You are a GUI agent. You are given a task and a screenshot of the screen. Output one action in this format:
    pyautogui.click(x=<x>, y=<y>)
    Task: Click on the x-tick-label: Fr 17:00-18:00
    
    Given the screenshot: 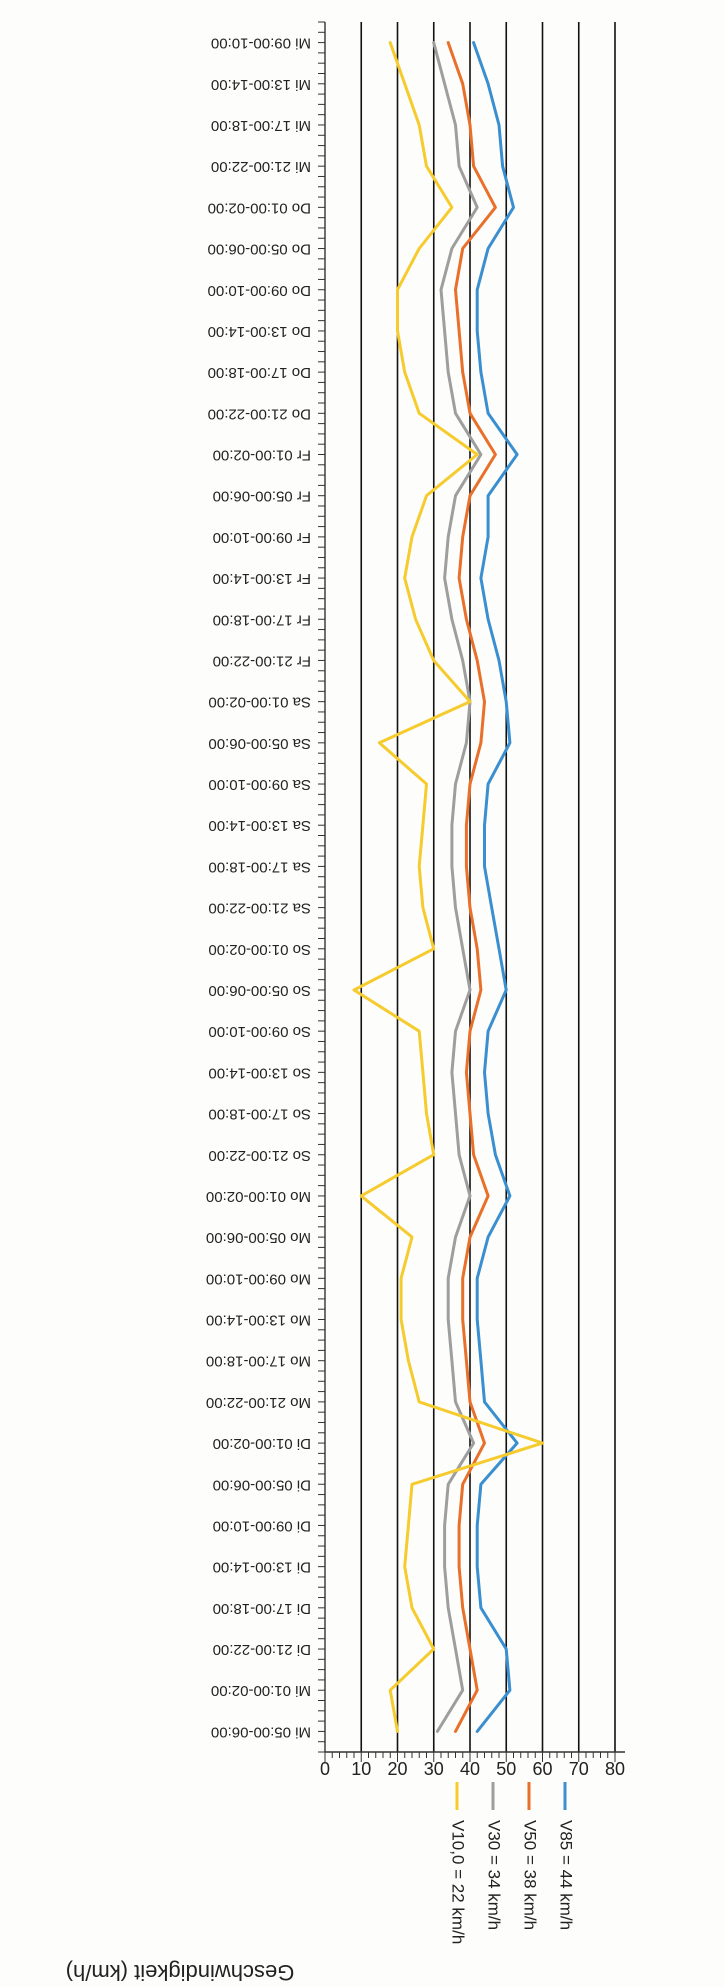 What is the action you would take?
    pyautogui.click(x=262, y=619)
    